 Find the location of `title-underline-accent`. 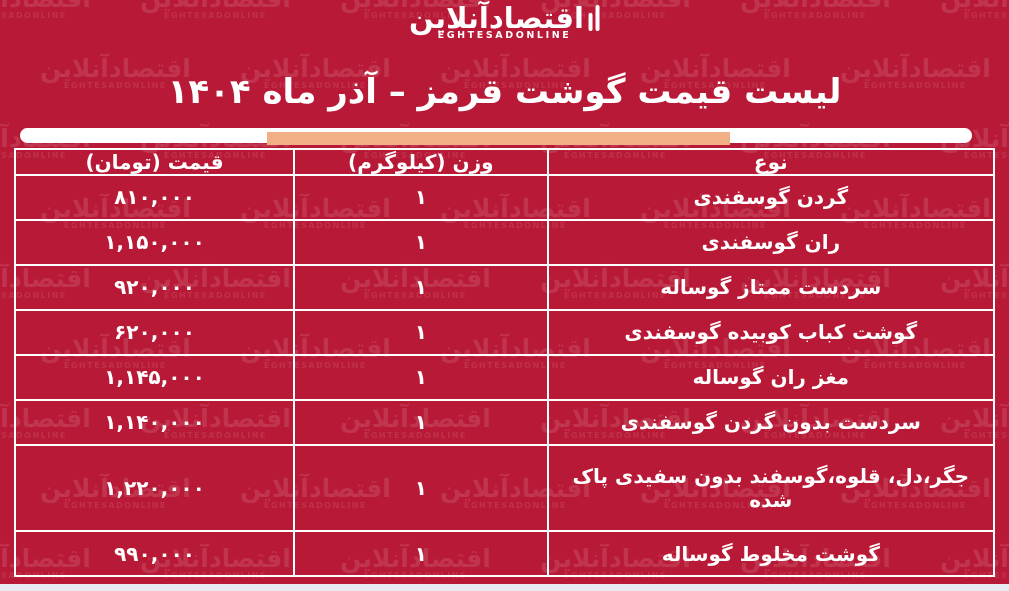

title-underline-accent is located at coordinates (498, 138).